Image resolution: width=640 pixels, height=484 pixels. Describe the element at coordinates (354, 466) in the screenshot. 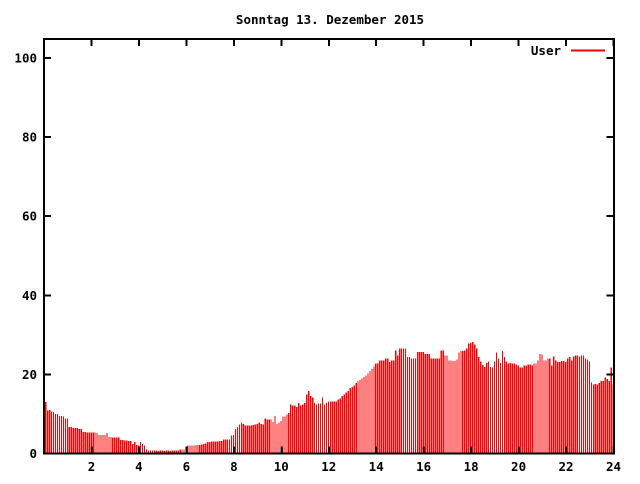

I see `x-axis-labels: 2 4 6 8 10 12 14 16 18 20 22 24` at that location.